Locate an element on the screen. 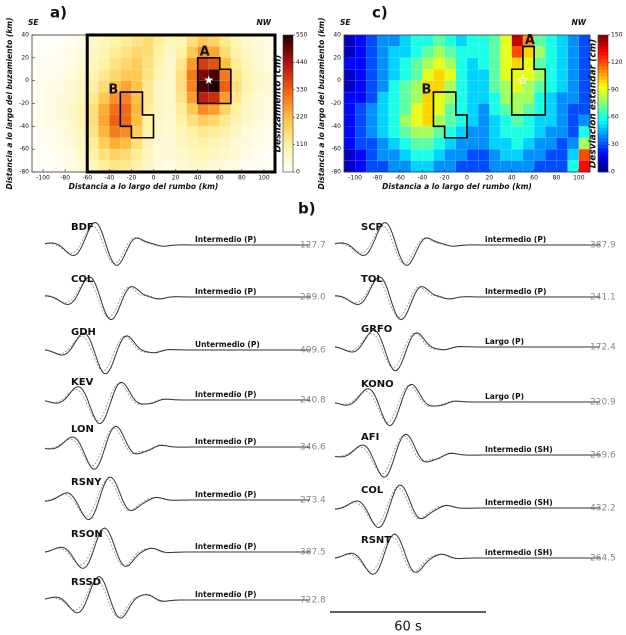 Image resolution: width=626 pixels, height=635 pixels. panel-label: a) is located at coordinates (58, 13).